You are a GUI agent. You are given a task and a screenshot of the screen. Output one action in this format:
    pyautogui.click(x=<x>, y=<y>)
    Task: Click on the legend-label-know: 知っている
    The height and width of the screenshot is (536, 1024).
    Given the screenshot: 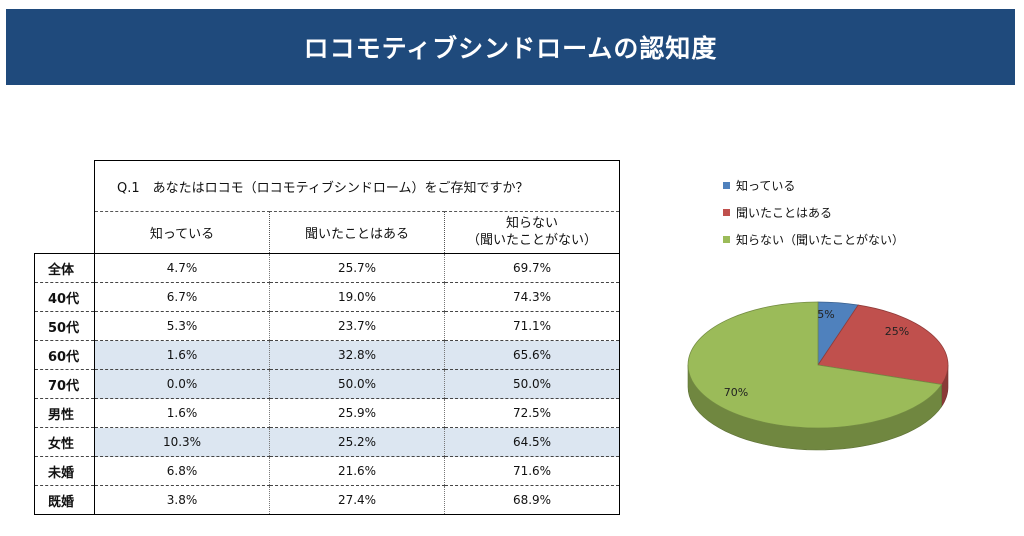 What is the action you would take?
    pyautogui.click(x=766, y=186)
    